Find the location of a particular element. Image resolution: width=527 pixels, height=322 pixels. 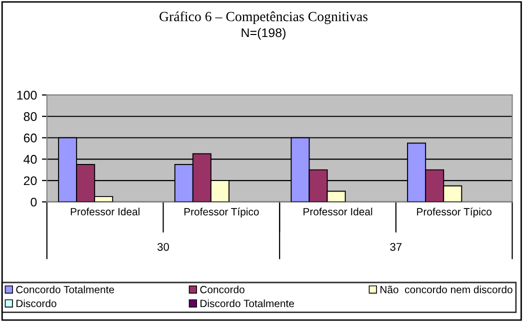

legend-label: Discordo is located at coordinates (36, 304).